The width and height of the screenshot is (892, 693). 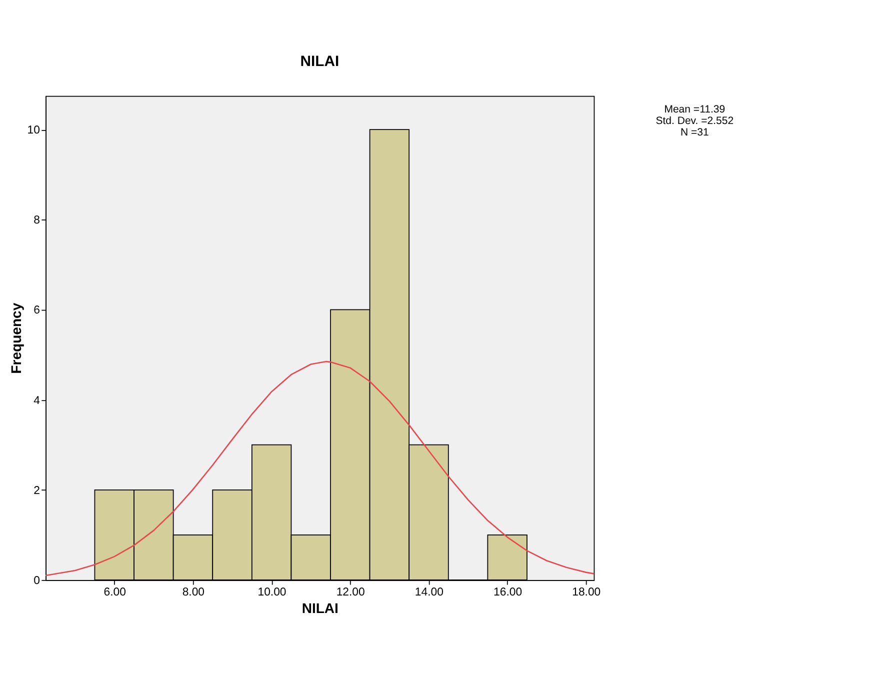 What do you see at coordinates (694, 132) in the screenshot?
I see `text: N =31` at bounding box center [694, 132].